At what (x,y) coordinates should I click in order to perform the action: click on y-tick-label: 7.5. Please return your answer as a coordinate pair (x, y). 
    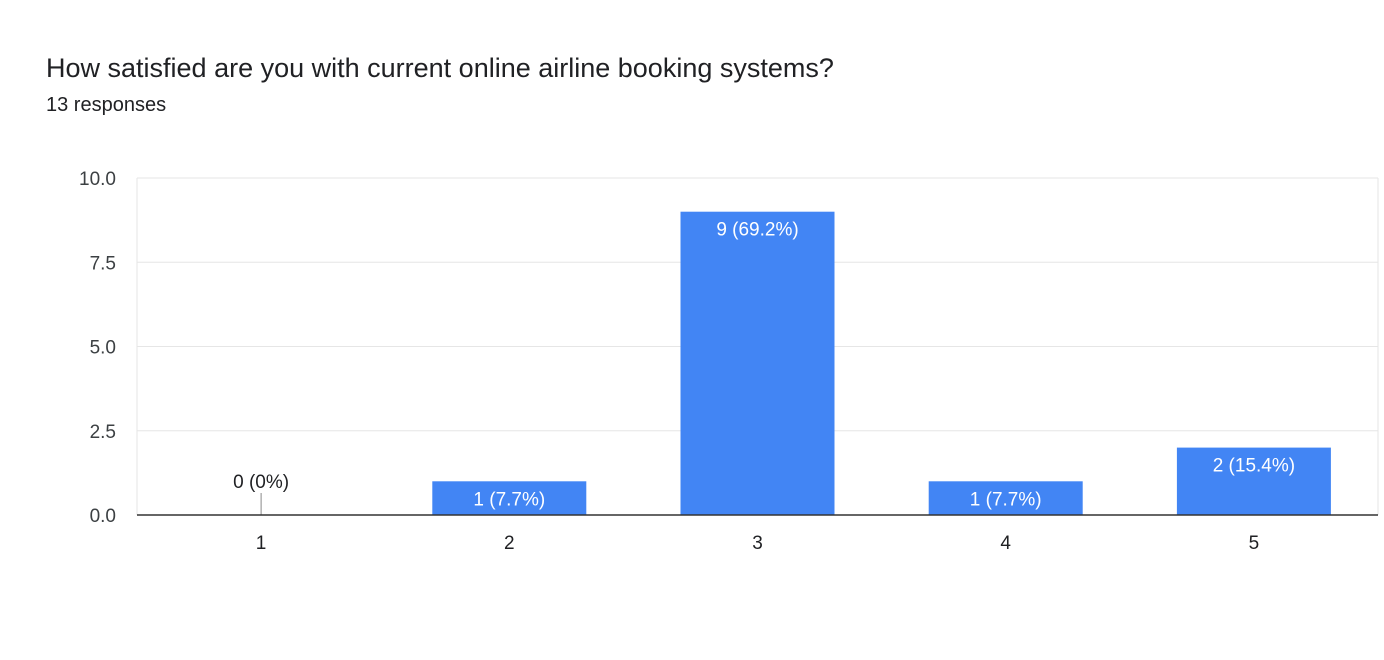
    Looking at the image, I should click on (103, 263).